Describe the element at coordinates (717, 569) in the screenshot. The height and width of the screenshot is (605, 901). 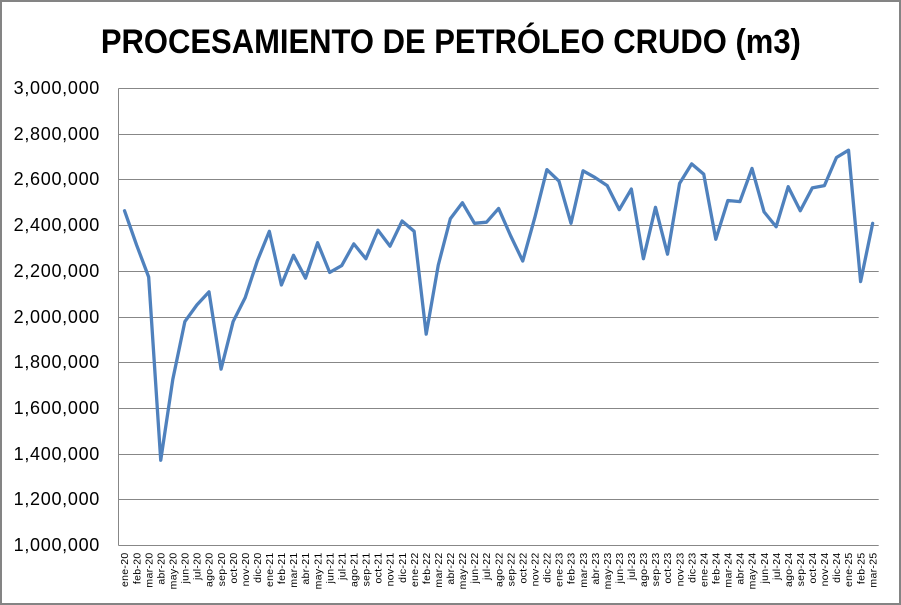
I see `svg-text: feb-24` at that location.